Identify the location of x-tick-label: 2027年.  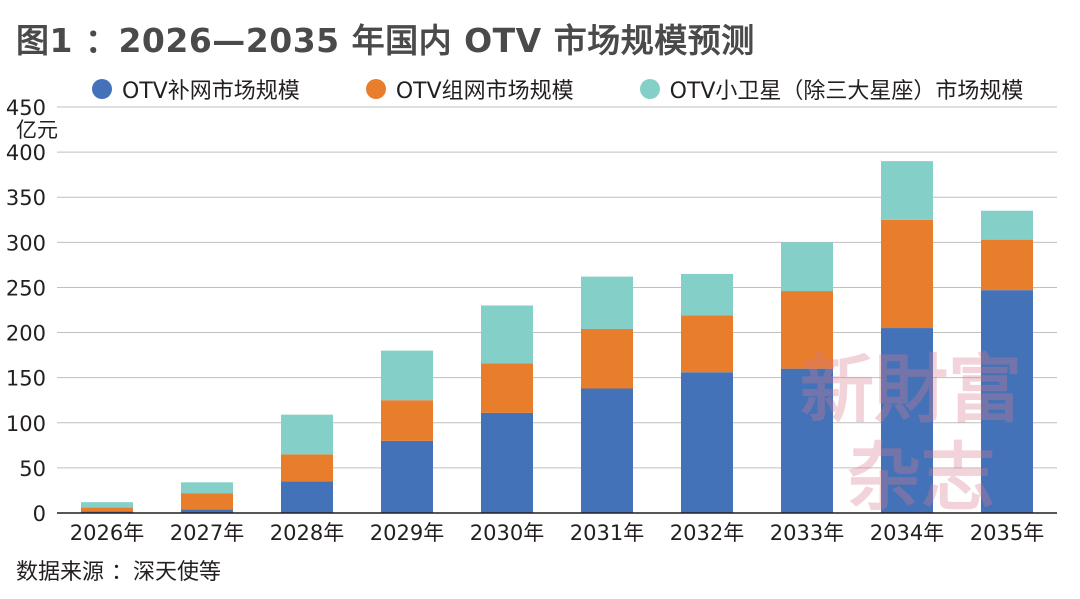
(207, 533).